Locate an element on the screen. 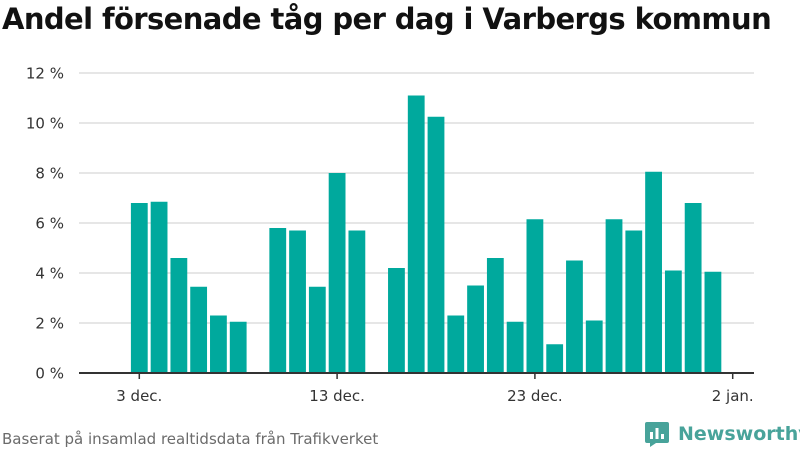 This screenshot has width=800, height=450. newsworthy-logo: Newsworthy is located at coordinates (722, 434).